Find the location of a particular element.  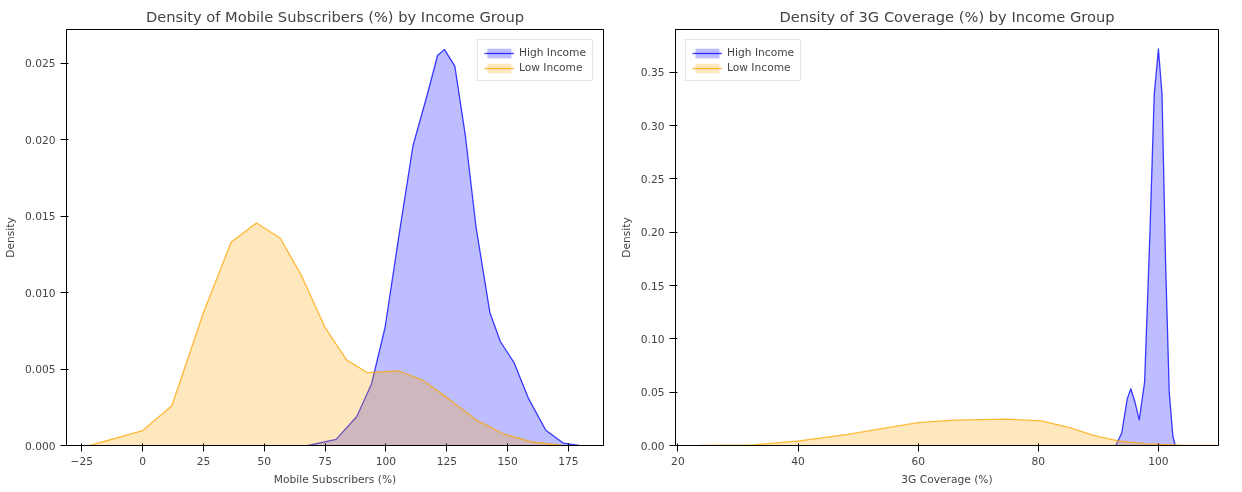

x-tick-label: 175 is located at coordinates (568, 461).